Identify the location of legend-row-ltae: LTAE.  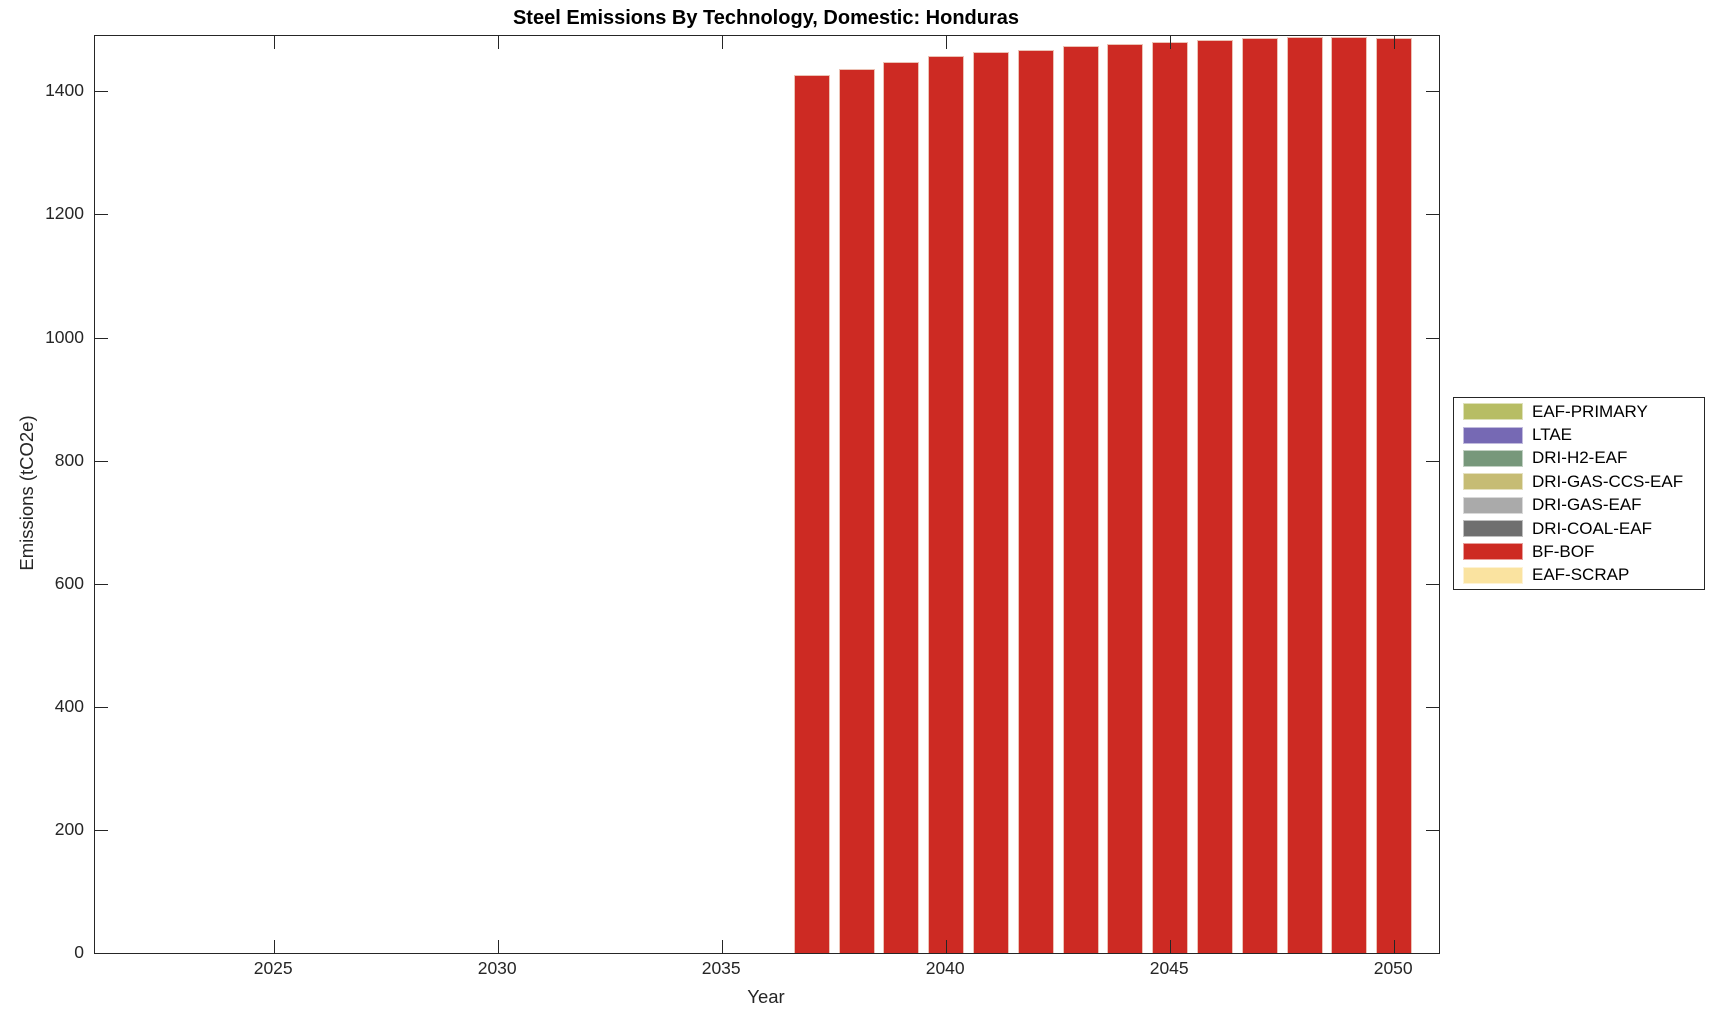
(1583, 435).